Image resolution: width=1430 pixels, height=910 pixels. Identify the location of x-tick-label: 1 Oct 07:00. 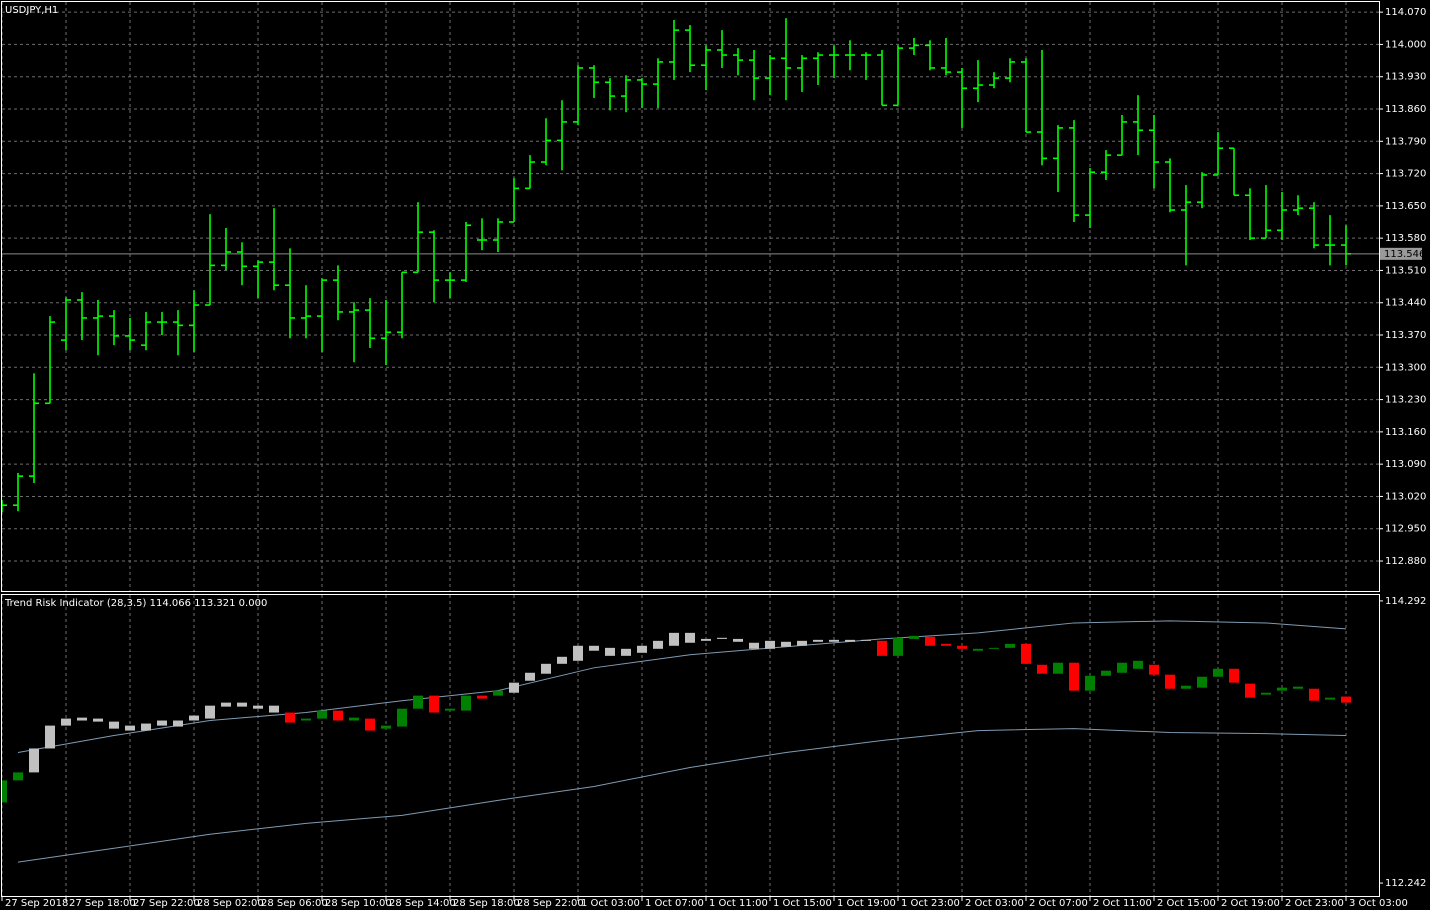
(674, 903).